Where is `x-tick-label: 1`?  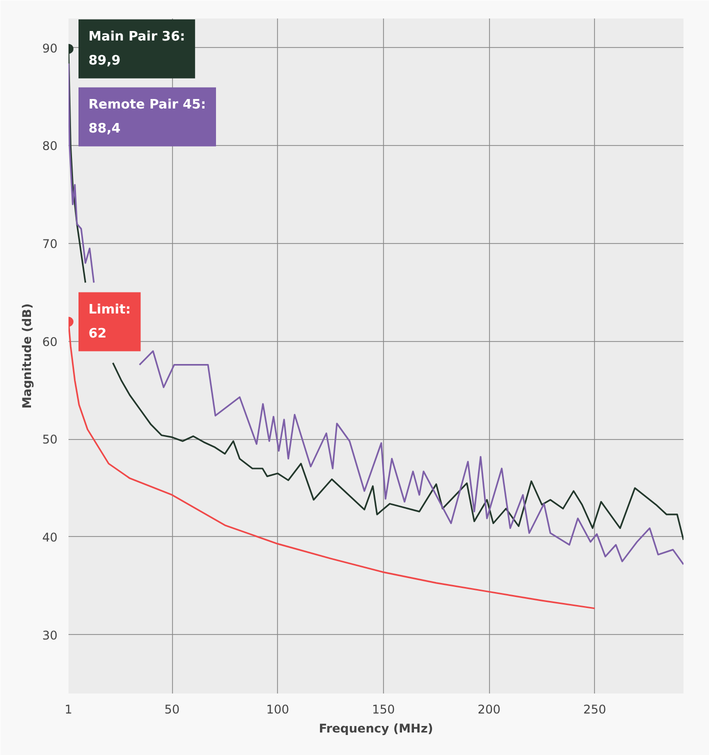
x-tick-label: 1 is located at coordinates (68, 709).